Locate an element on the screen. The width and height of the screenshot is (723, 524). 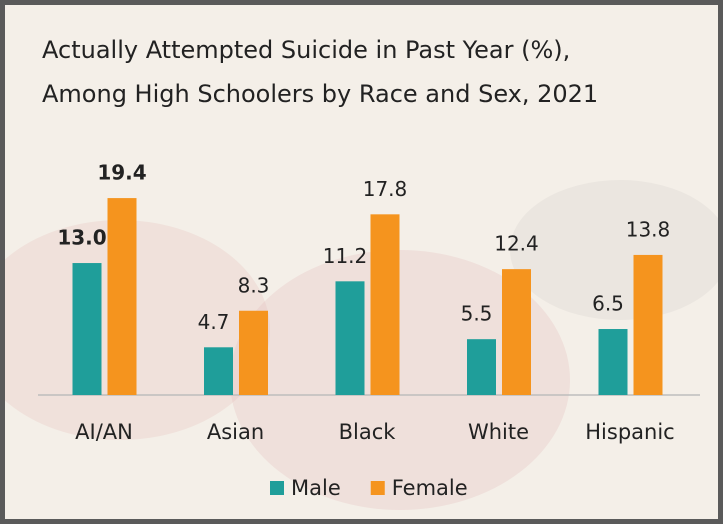
data-label: 19.4 is located at coordinates (121, 173).